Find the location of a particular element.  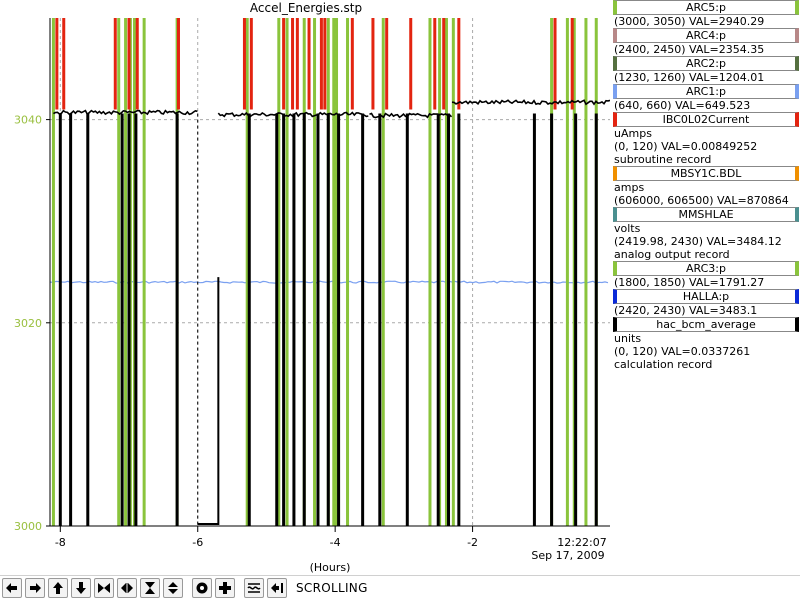

legend-entry-detail: (0, 120) VAL=0.00849252 is located at coordinates (686, 146).